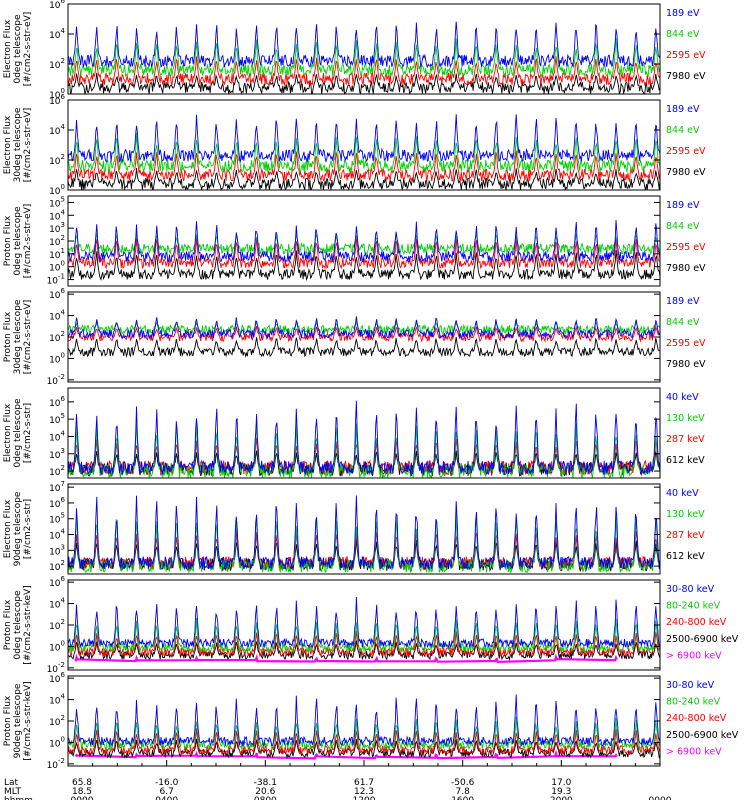 The width and height of the screenshot is (750, 800). I want to click on time-tick-label: 1200, so click(364, 798).